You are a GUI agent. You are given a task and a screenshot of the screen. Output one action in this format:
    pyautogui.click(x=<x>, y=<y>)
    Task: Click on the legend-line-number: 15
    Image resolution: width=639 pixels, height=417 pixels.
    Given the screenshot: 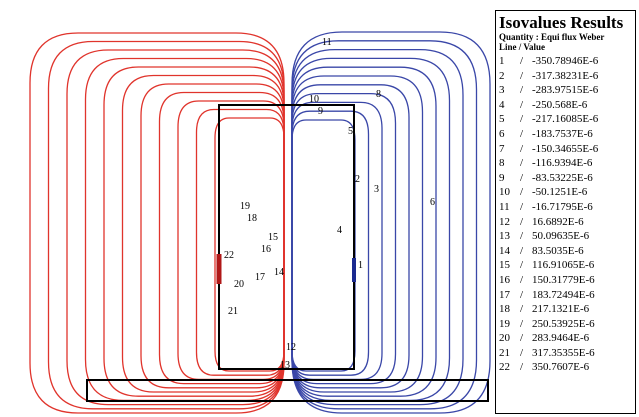 What is the action you would take?
    pyautogui.click(x=504, y=265)
    